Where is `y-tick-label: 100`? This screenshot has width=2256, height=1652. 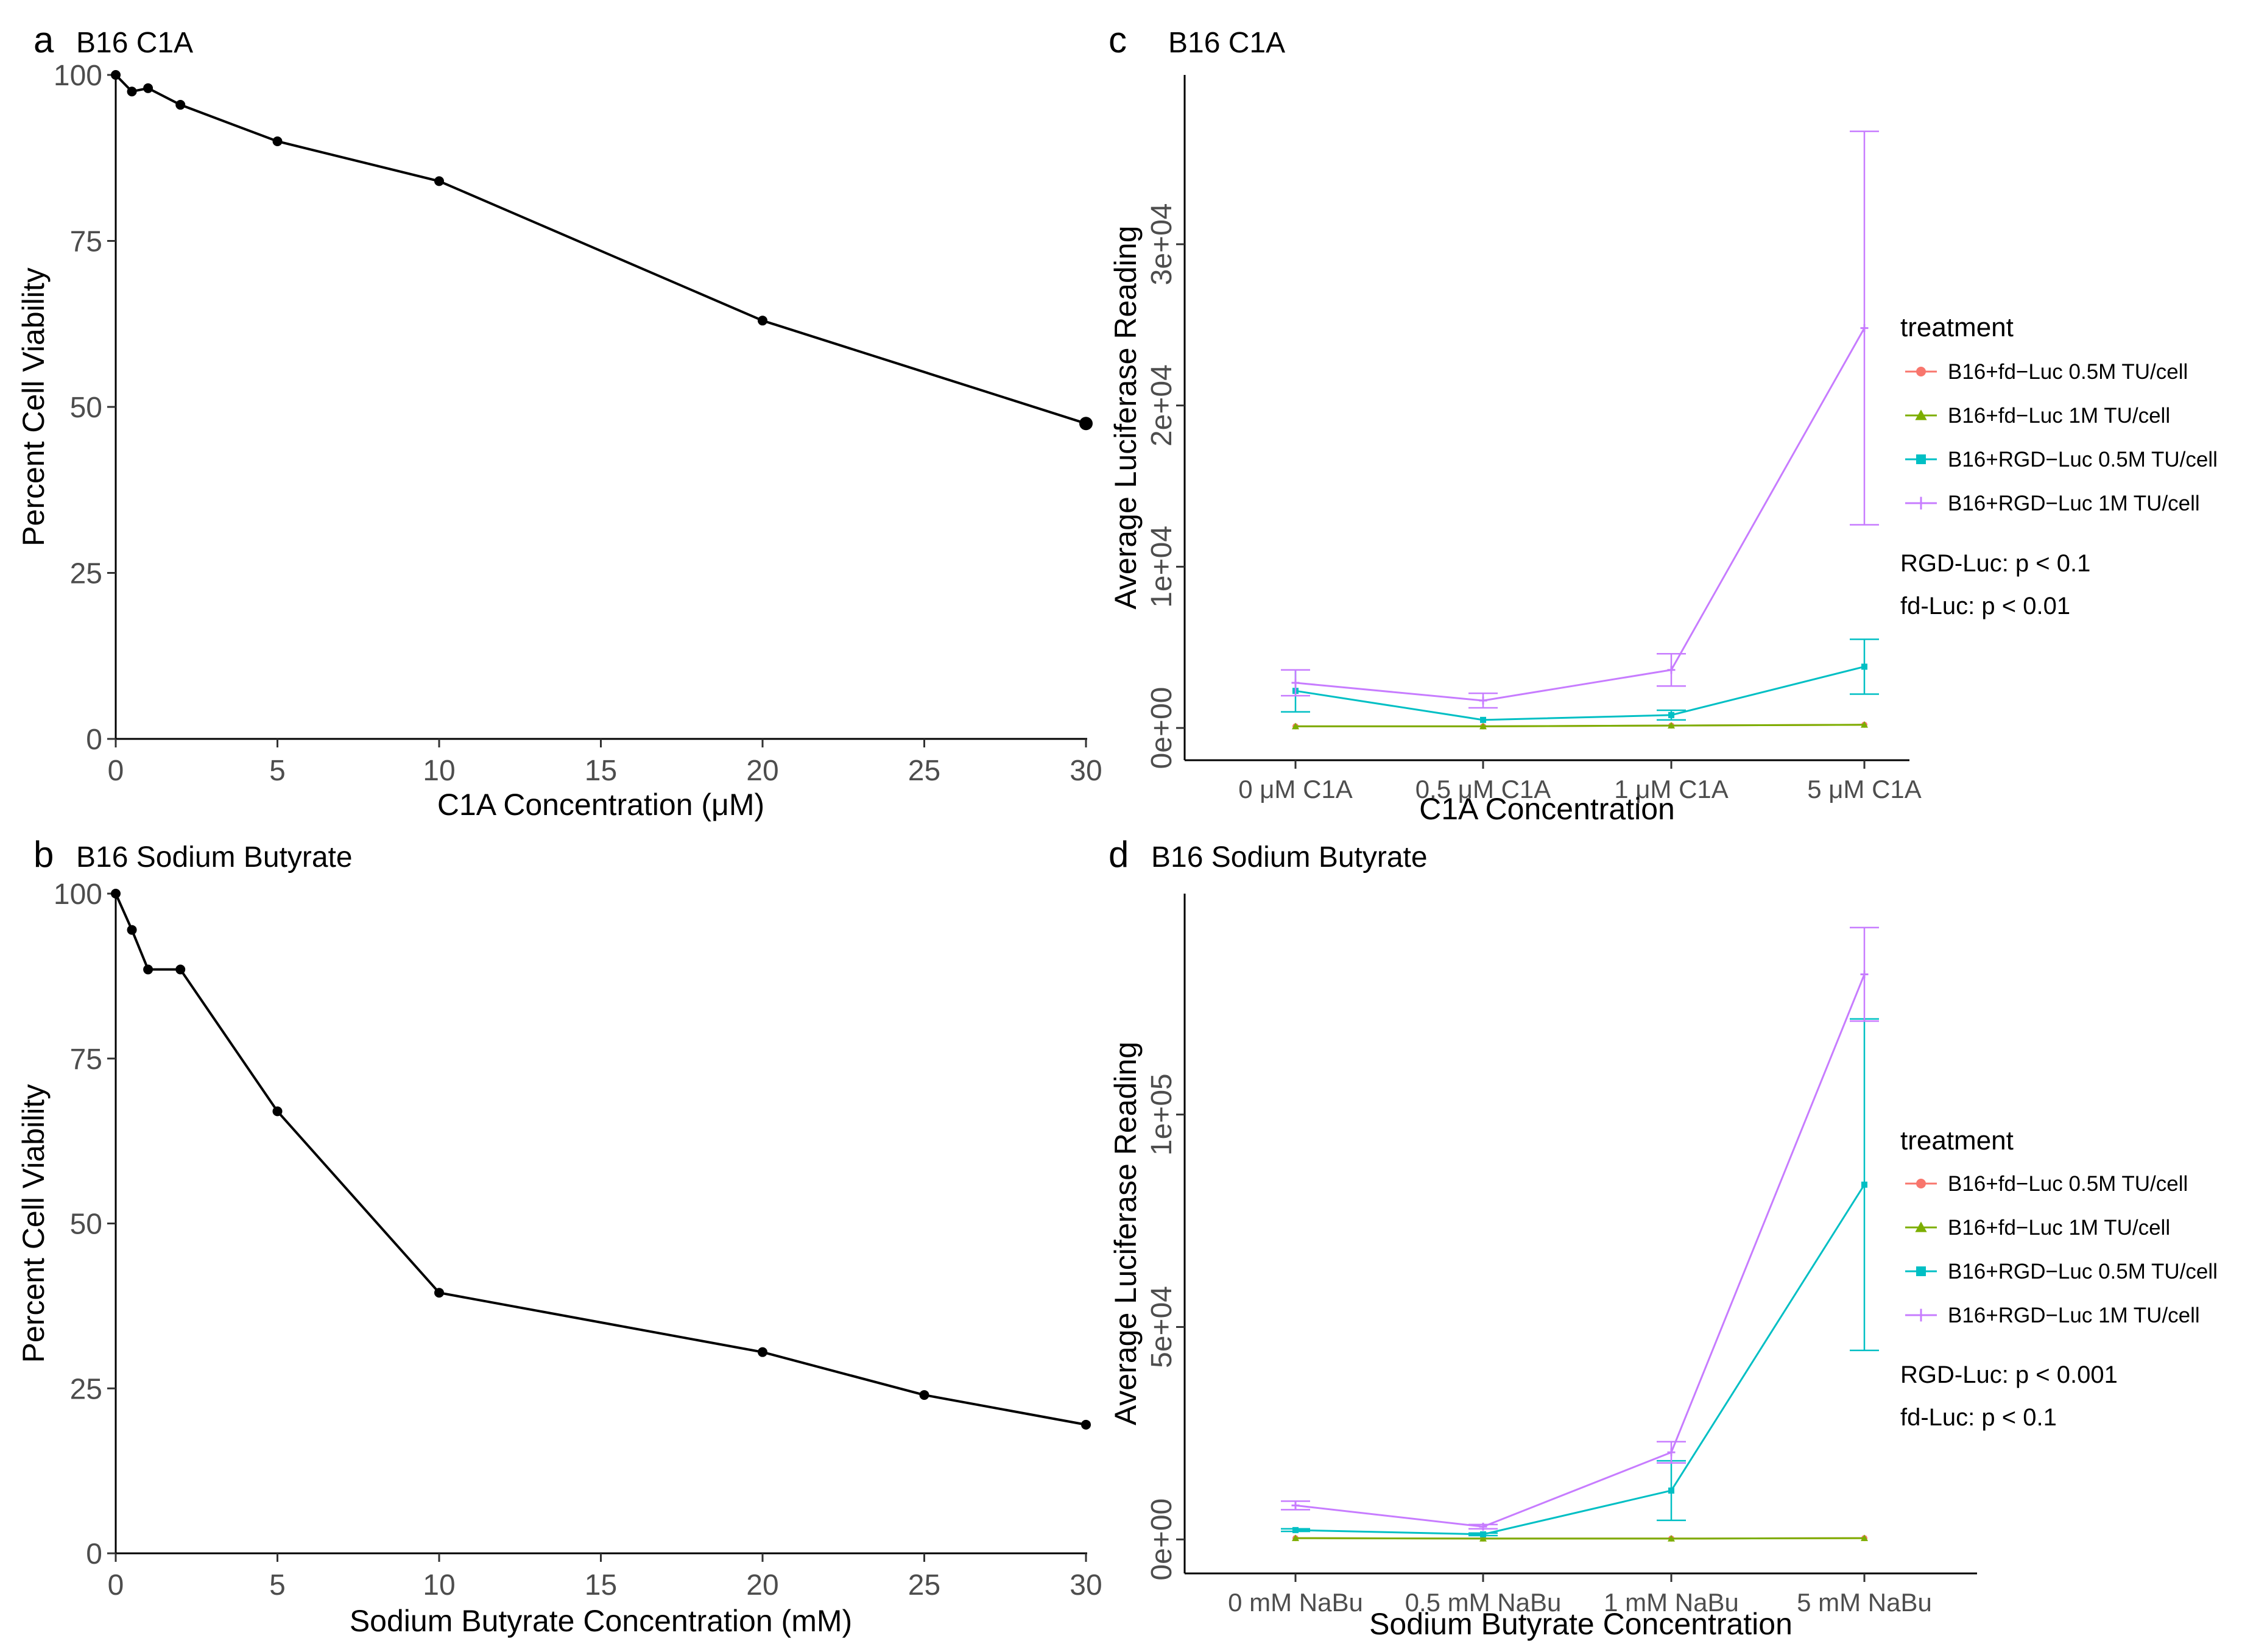 y-tick-label: 100 is located at coordinates (78, 76).